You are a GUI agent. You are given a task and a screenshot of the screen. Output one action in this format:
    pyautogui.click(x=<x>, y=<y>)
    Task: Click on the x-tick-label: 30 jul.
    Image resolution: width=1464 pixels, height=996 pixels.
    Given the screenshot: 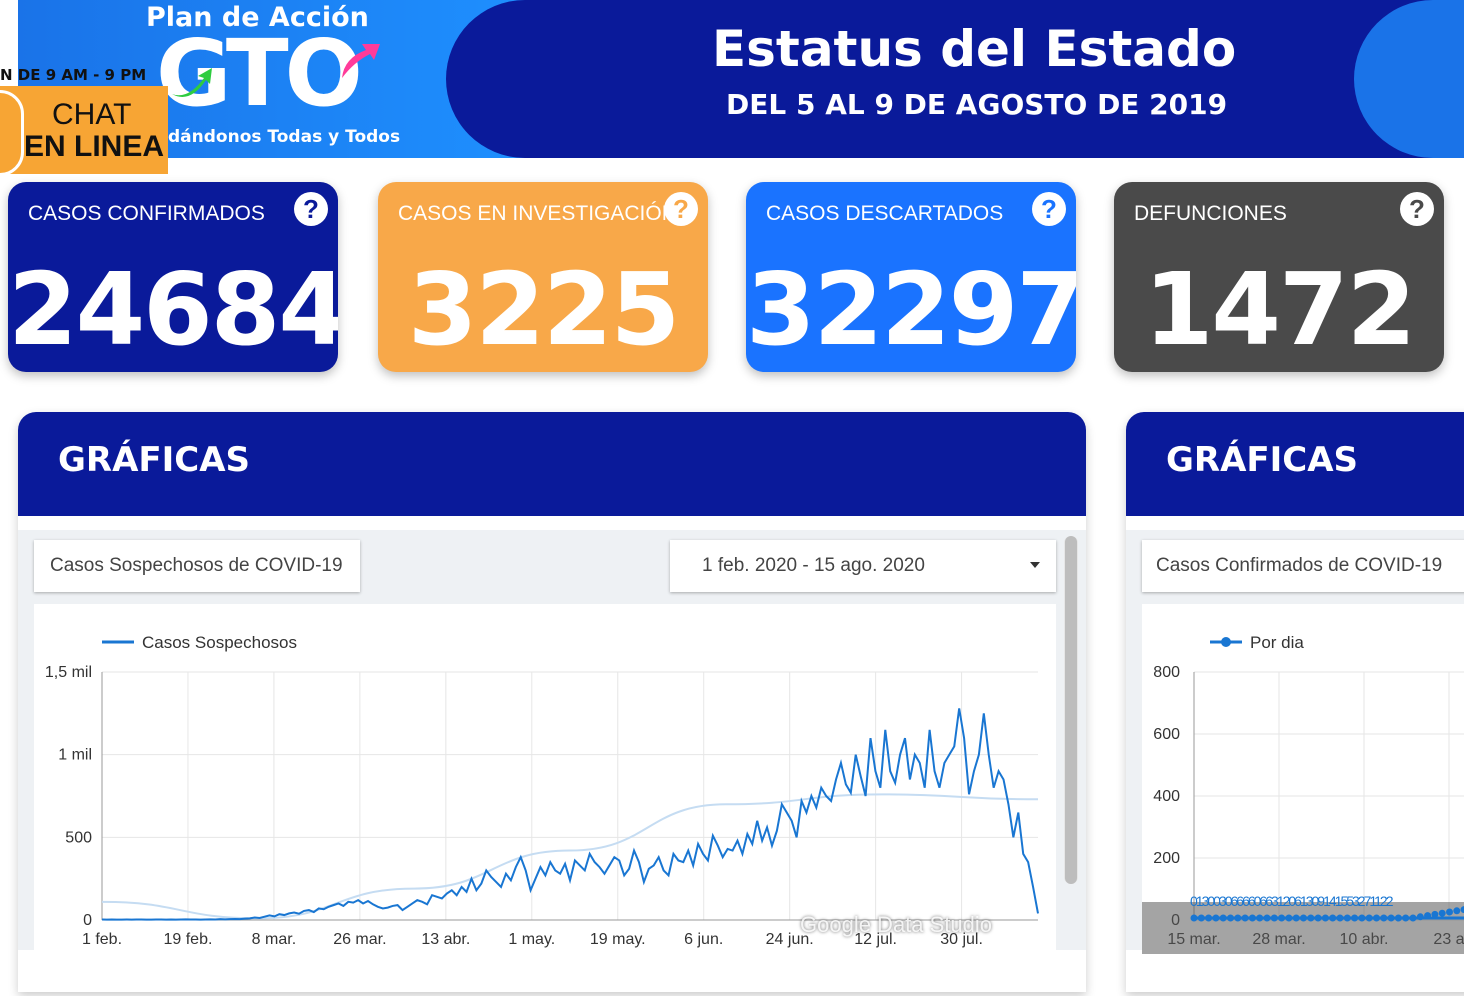 What is the action you would take?
    pyautogui.click(x=961, y=939)
    